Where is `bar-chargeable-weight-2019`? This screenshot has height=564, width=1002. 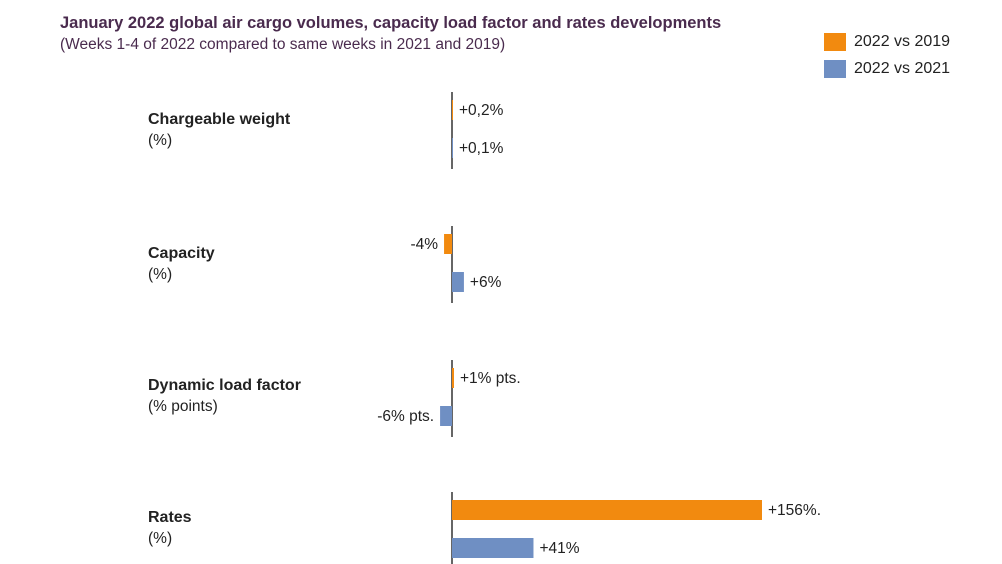 bar-chargeable-weight-2019 is located at coordinates (452, 110).